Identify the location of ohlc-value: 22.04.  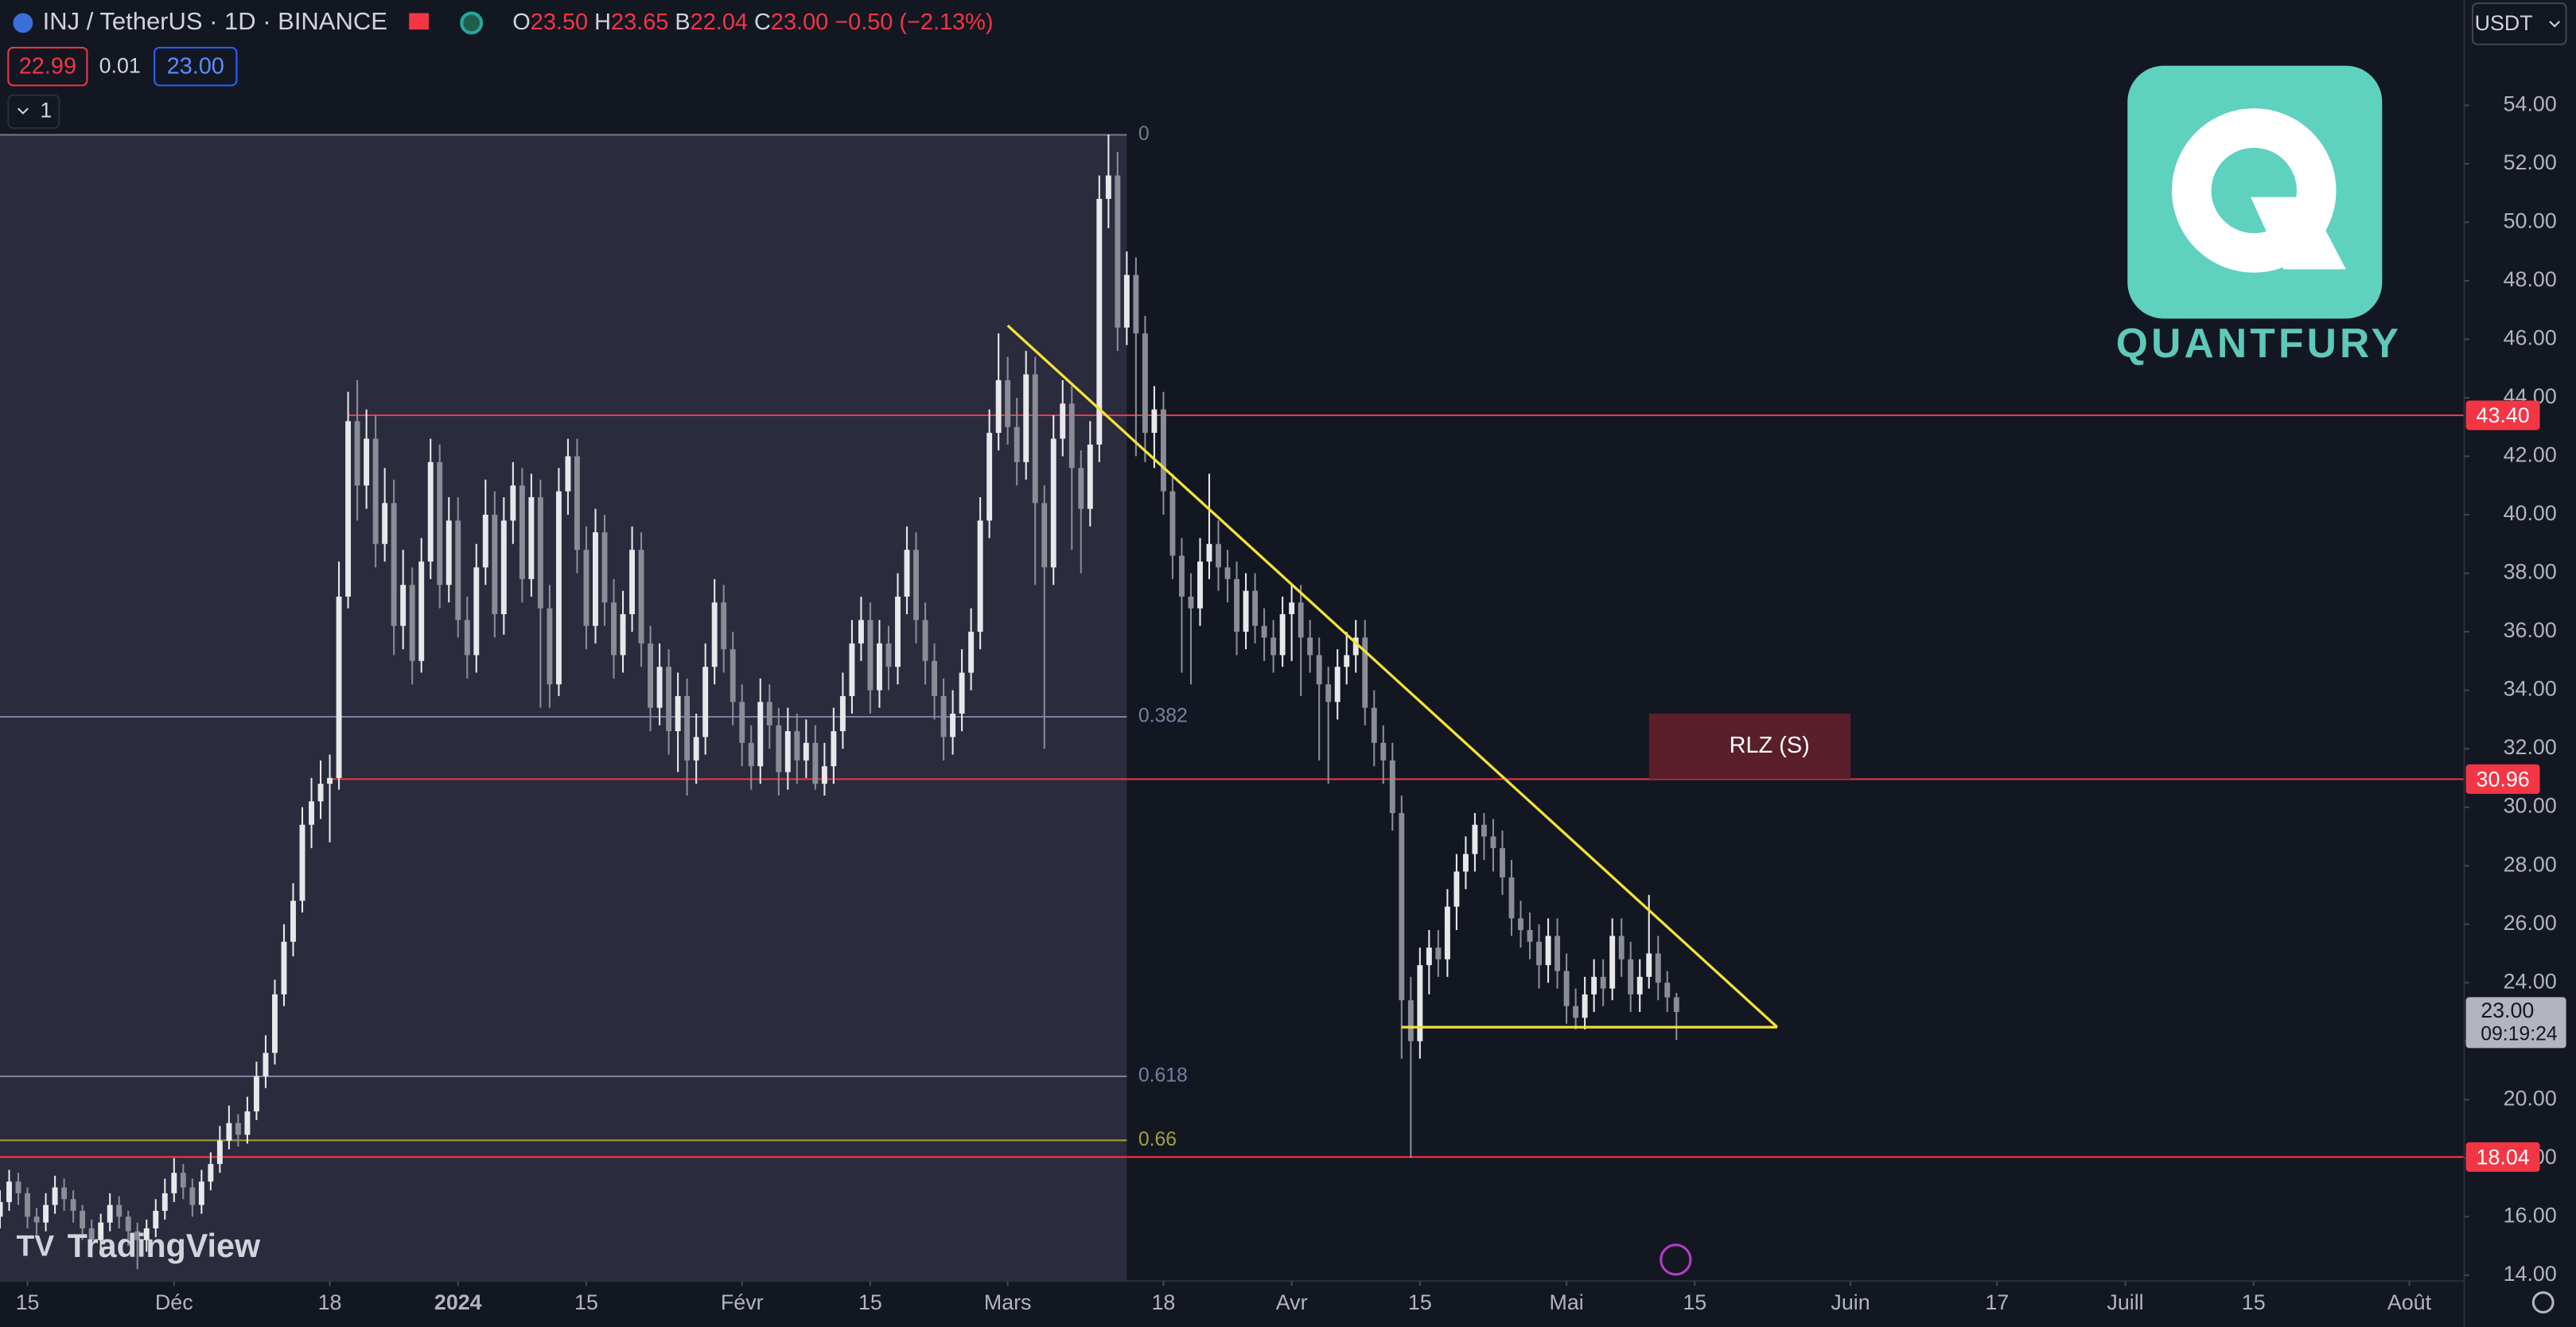
(720, 23).